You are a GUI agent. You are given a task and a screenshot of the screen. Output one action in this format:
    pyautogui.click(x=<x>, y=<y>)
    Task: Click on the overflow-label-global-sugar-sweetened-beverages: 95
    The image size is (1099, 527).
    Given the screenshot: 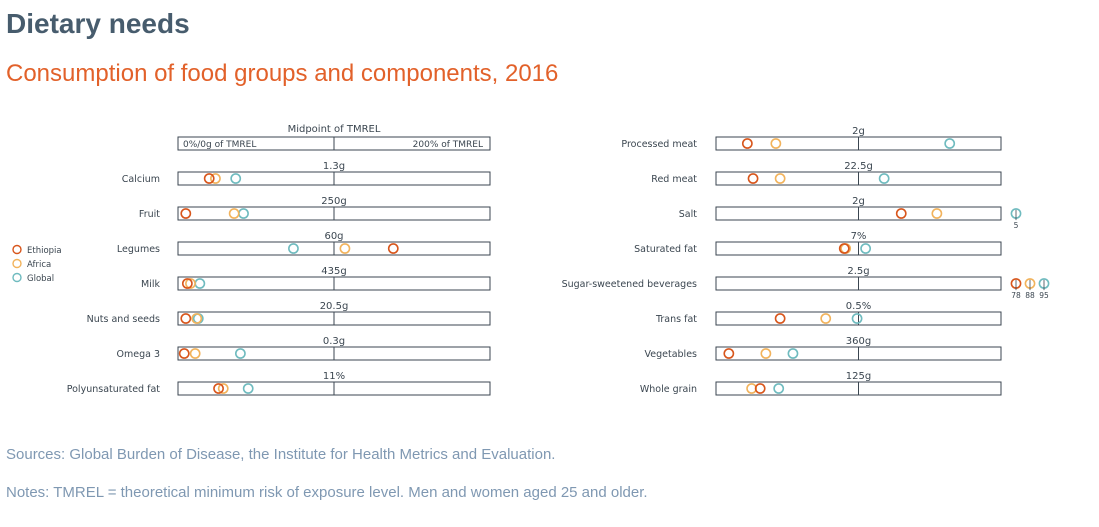 What is the action you would take?
    pyautogui.click(x=1044, y=295)
    